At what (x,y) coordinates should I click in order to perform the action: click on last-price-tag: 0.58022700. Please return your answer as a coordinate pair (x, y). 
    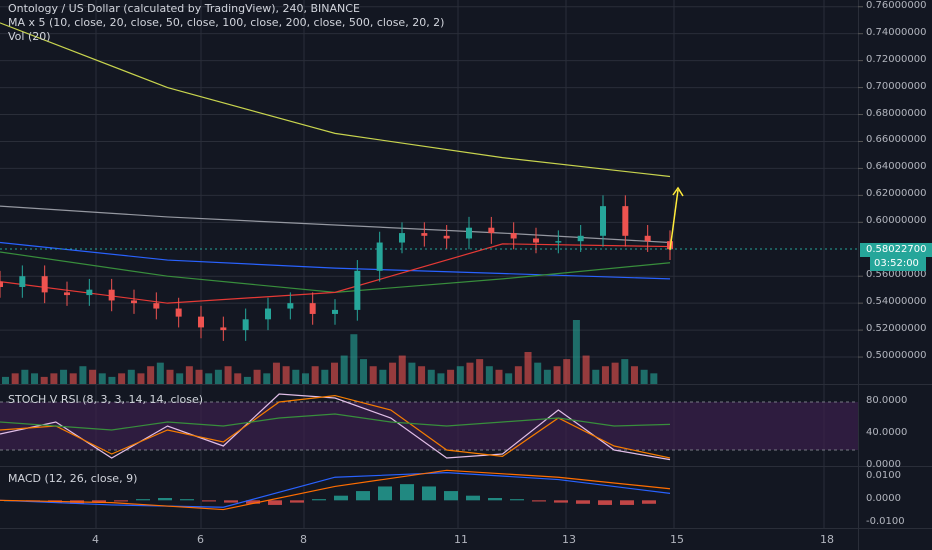
    Looking at the image, I should click on (896, 250).